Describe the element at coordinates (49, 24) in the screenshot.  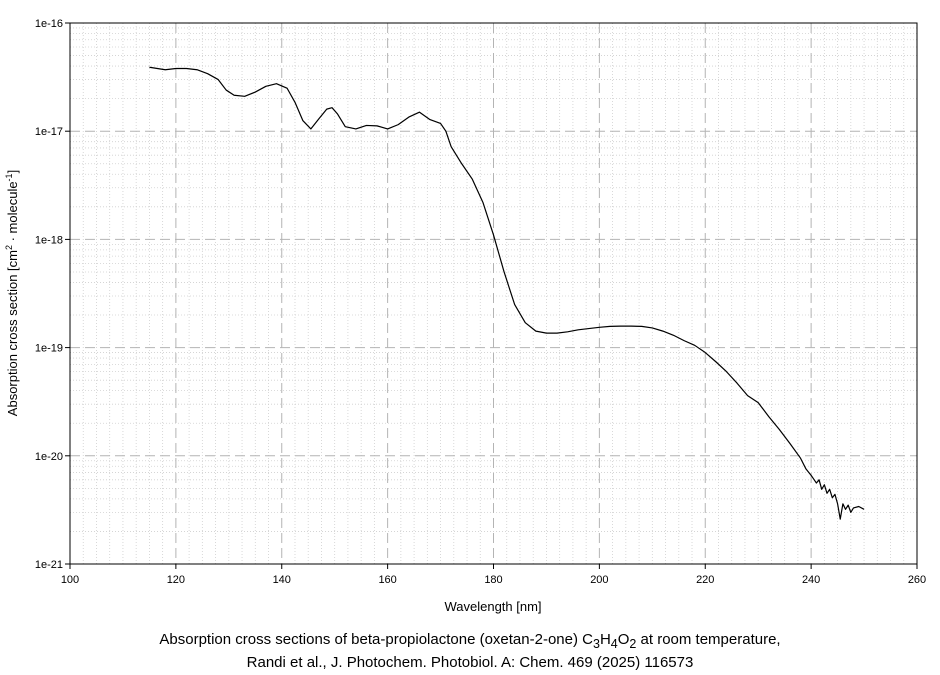
I see `y-tick-label: 1e-16` at that location.